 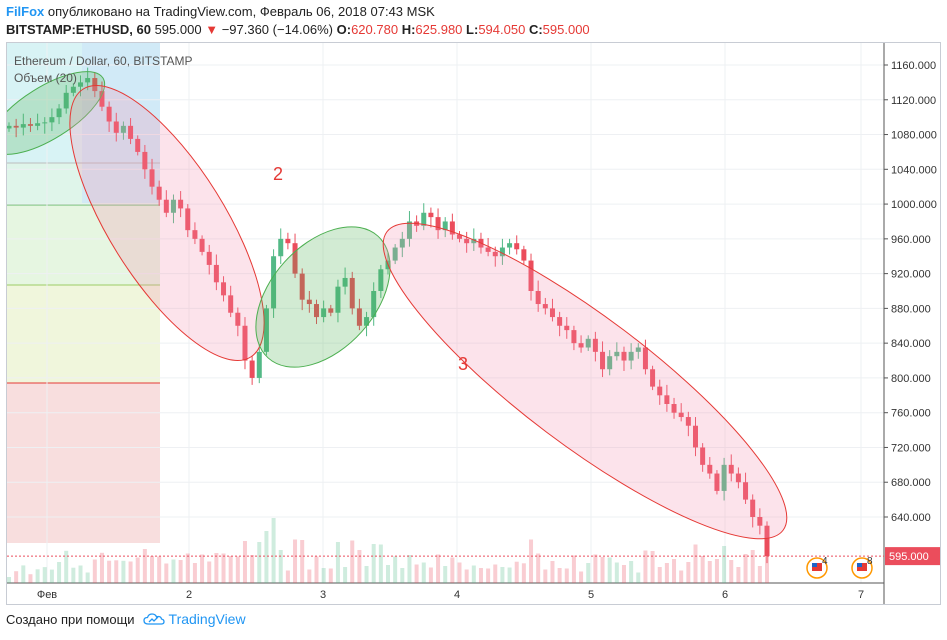 I want to click on footer: Создано при помощи TradingView, so click(x=126, y=619).